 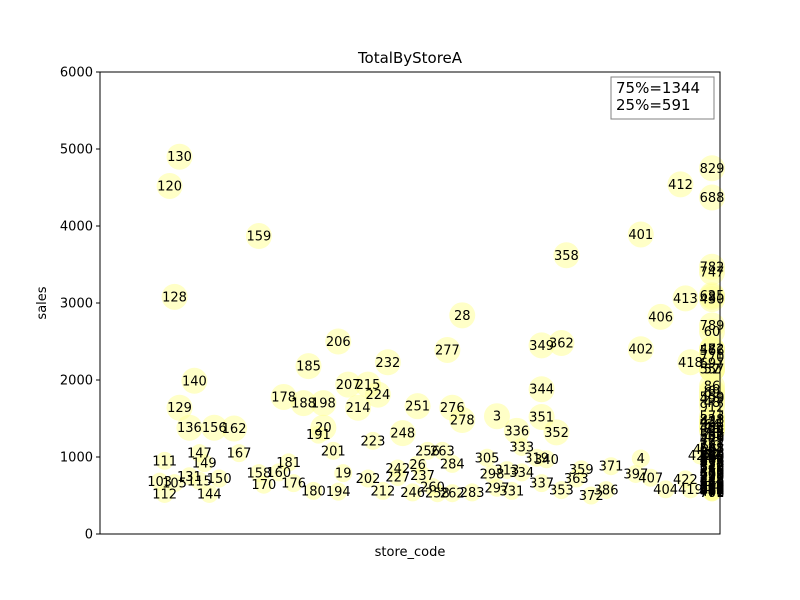 What do you see at coordinates (76, 227) in the screenshot?
I see `y-tick-label: 4000` at bounding box center [76, 227].